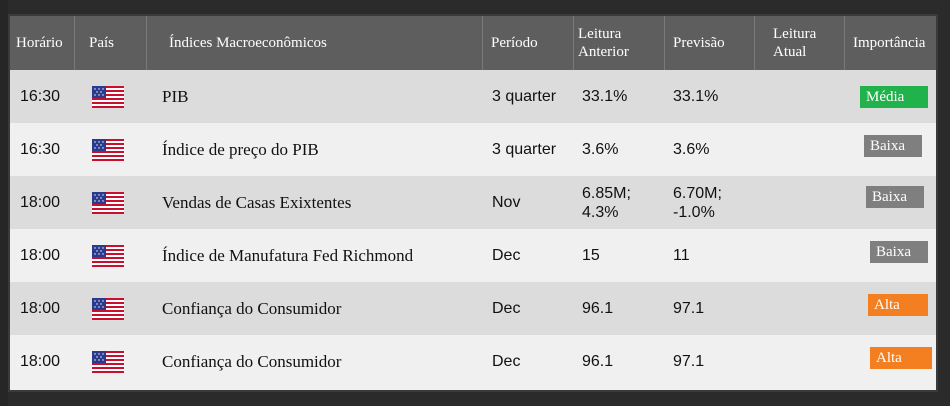 This screenshot has width=950, height=406. What do you see at coordinates (257, 202) in the screenshot?
I see `row-indicator-name: Vendas de Casas Exixtentes` at bounding box center [257, 202].